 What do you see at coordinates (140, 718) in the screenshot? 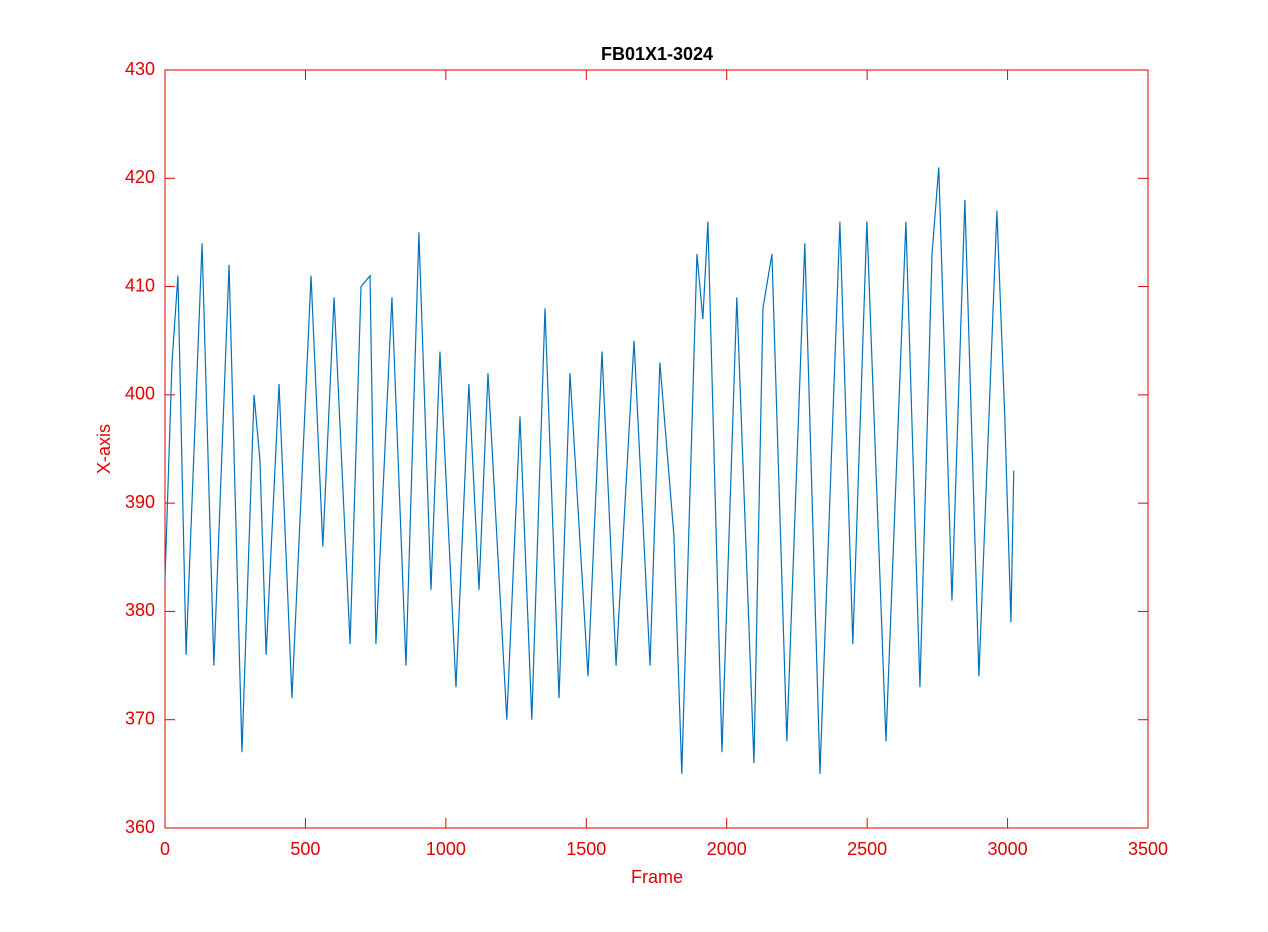
I see `y-tick-label: 370` at bounding box center [140, 718].